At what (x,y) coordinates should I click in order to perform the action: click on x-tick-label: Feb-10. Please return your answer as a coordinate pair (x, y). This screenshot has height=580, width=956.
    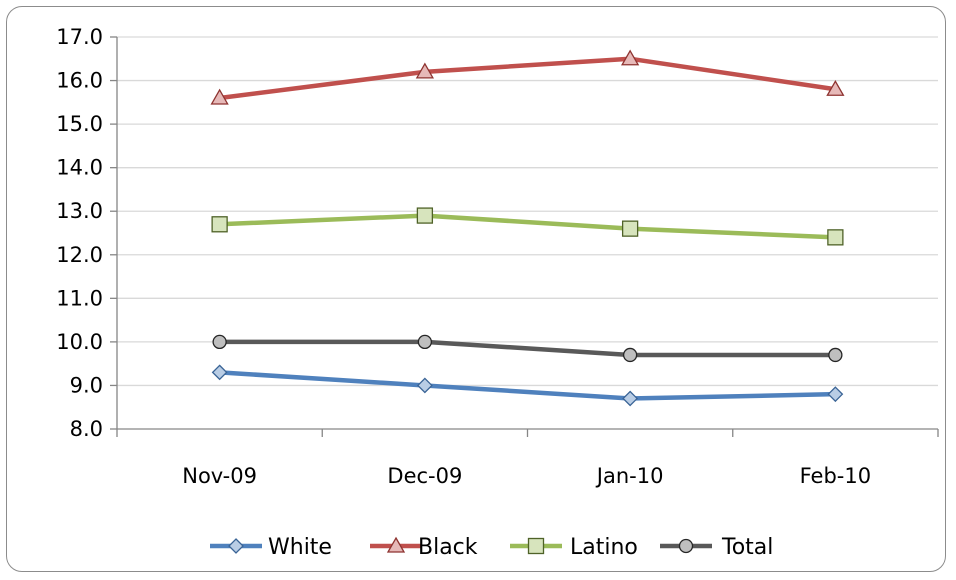
    Looking at the image, I should click on (835, 476).